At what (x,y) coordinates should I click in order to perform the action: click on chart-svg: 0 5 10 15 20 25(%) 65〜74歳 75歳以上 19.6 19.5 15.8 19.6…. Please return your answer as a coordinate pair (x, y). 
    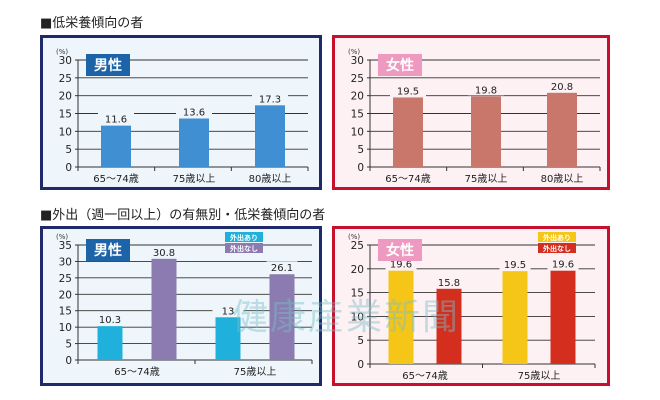
    Looking at the image, I should click on (472, 307).